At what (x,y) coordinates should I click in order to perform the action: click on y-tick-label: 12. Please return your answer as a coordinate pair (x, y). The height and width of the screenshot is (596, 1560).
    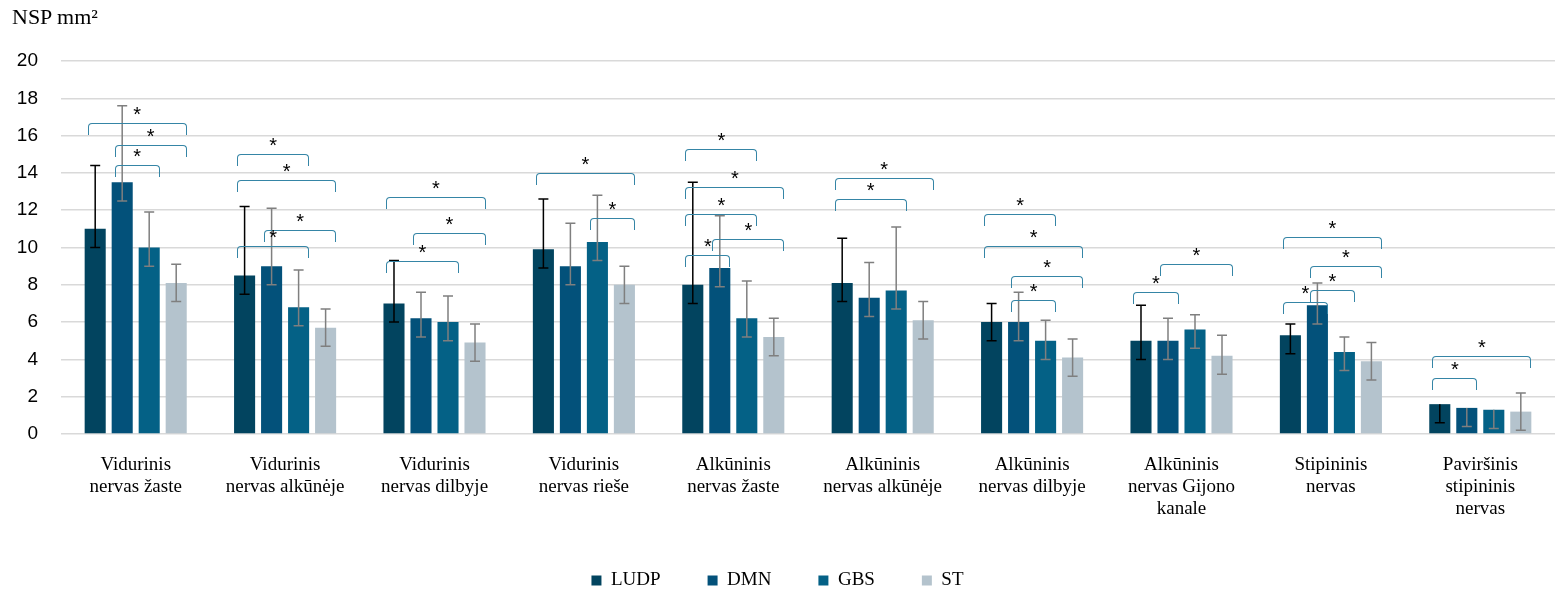
    Looking at the image, I should click on (27, 209).